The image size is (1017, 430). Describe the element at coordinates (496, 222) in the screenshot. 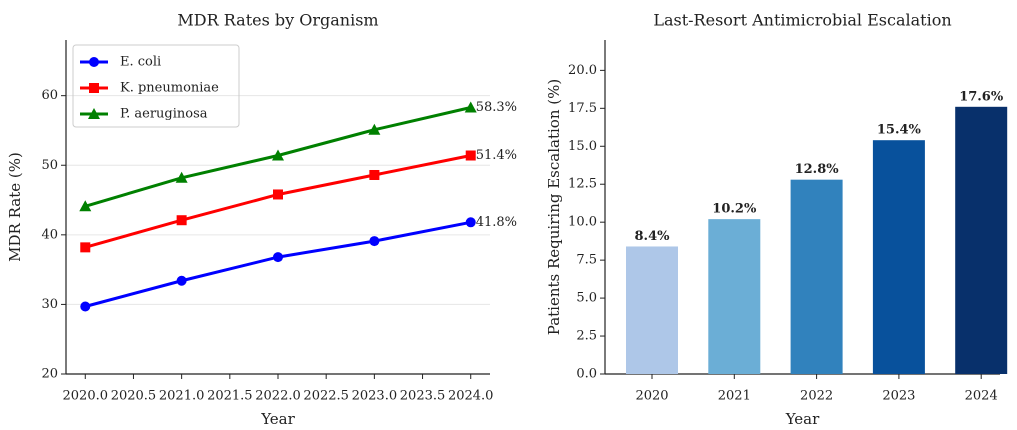

I see `value-label: 41.8%` at that location.